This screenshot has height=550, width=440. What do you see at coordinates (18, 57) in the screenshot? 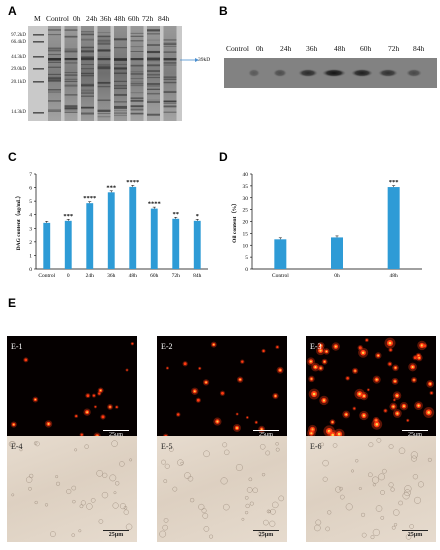
I see `gel-marker-44kd: 44.3kD` at bounding box center [18, 57].